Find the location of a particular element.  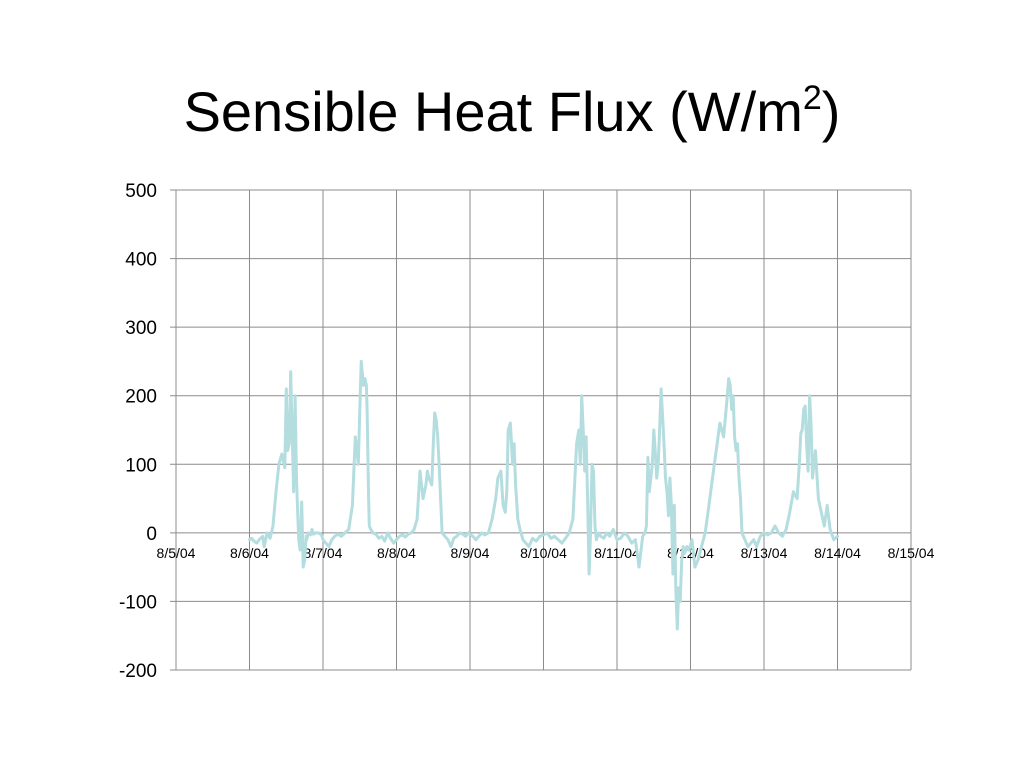

y-tick-label: 100 is located at coordinates (141, 465).